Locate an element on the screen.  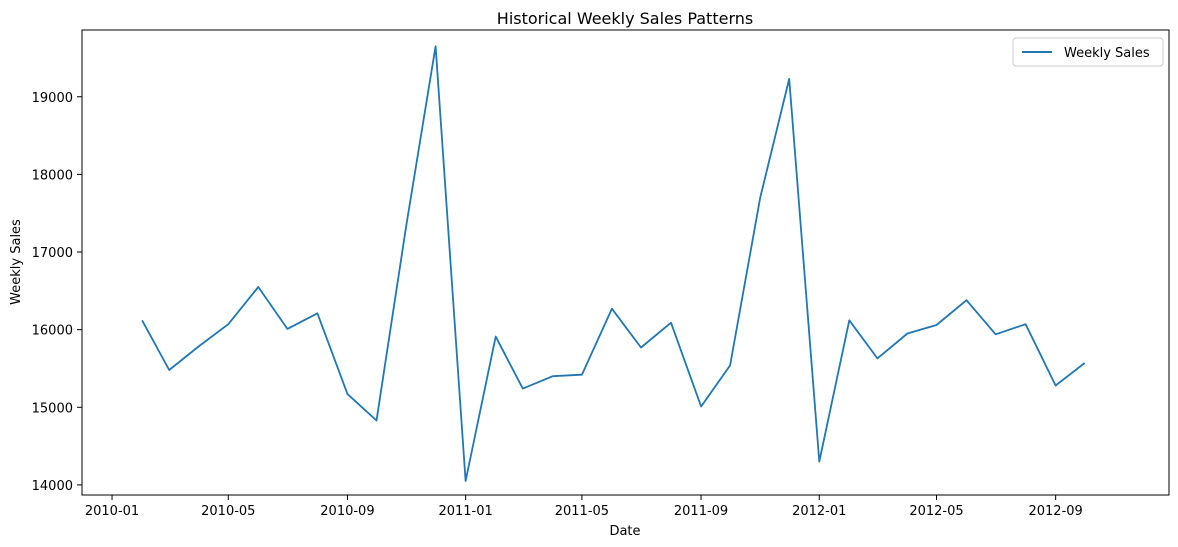
x-tick-label: 2012-09 is located at coordinates (1055, 511).